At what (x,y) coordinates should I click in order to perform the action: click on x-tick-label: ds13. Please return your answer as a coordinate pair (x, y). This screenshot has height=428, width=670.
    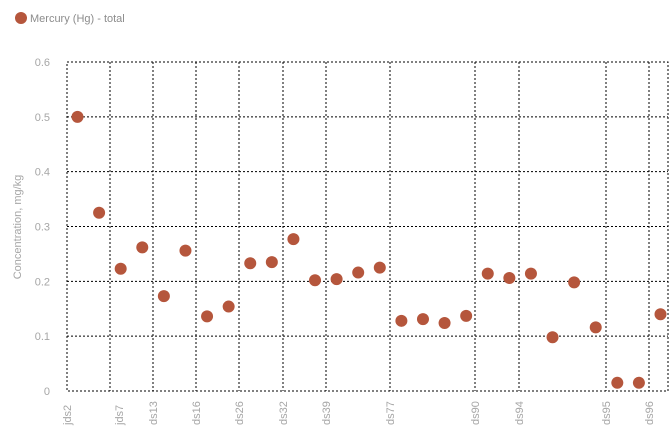
    Looking at the image, I should click on (154, 413).